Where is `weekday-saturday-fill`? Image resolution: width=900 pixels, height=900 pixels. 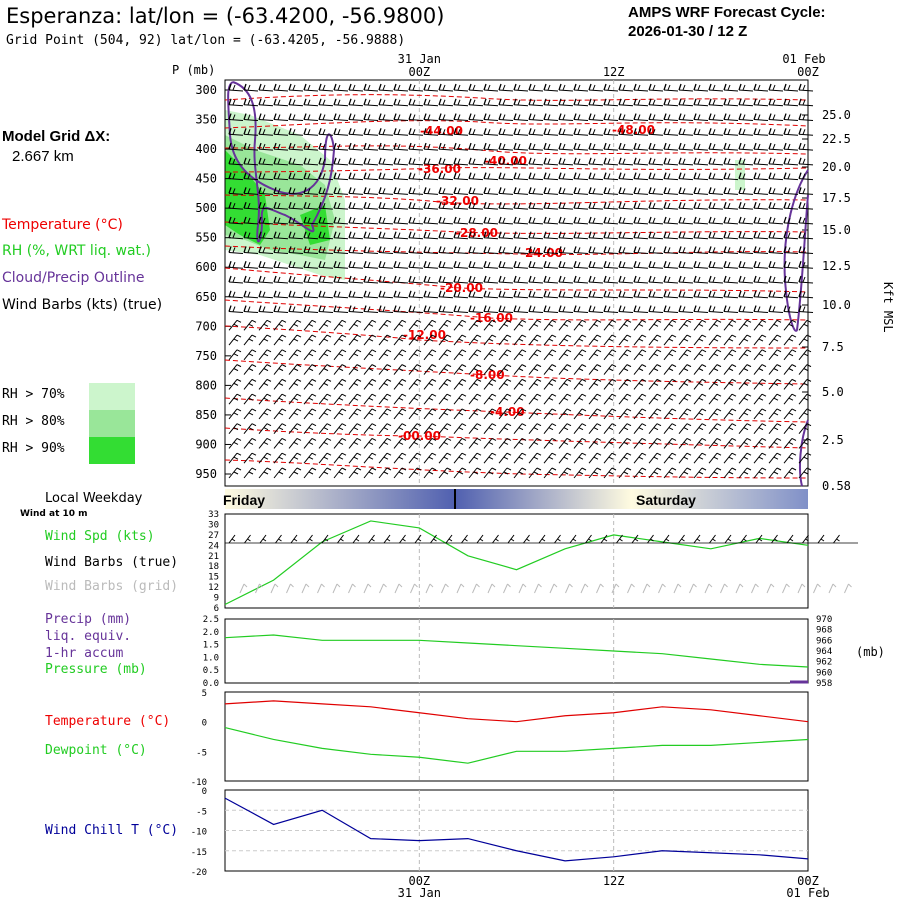
weekday-saturday-fill is located at coordinates (631, 499).